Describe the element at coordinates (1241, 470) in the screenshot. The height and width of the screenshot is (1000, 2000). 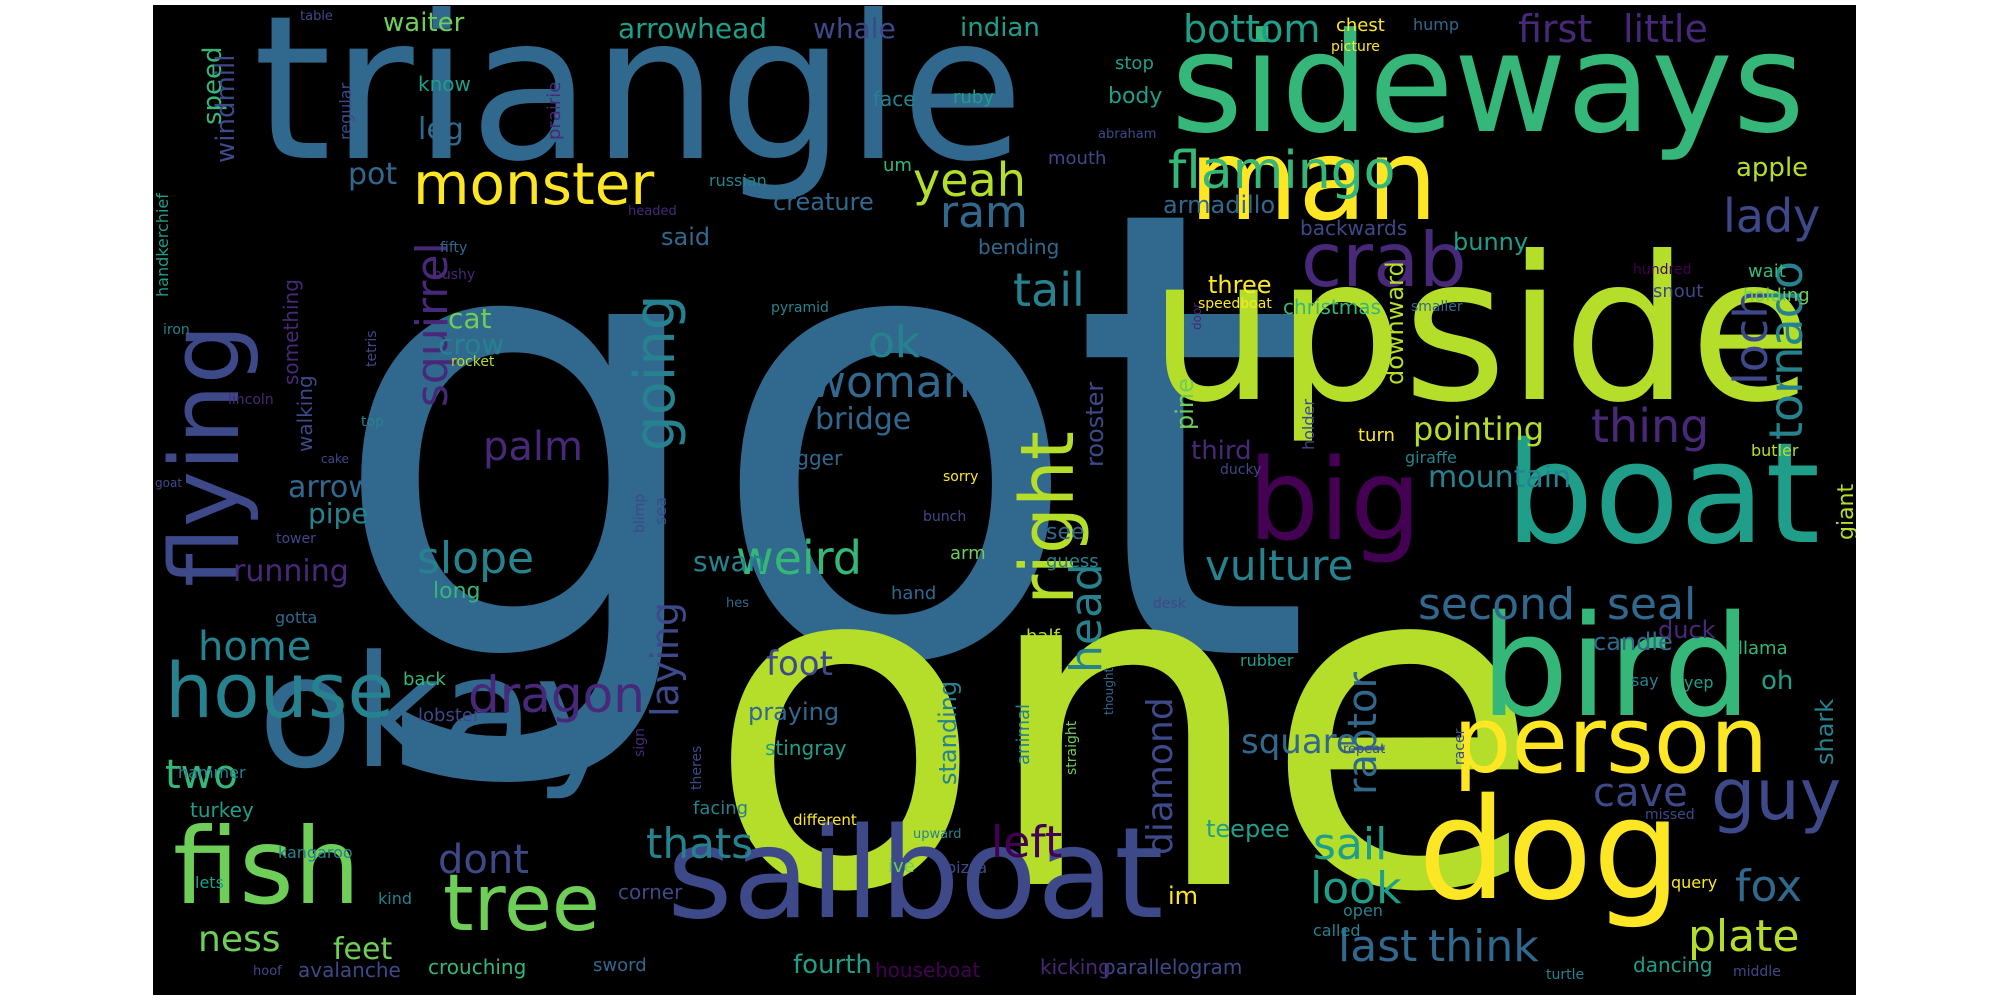
I see `word-ducky: ducky` at that location.